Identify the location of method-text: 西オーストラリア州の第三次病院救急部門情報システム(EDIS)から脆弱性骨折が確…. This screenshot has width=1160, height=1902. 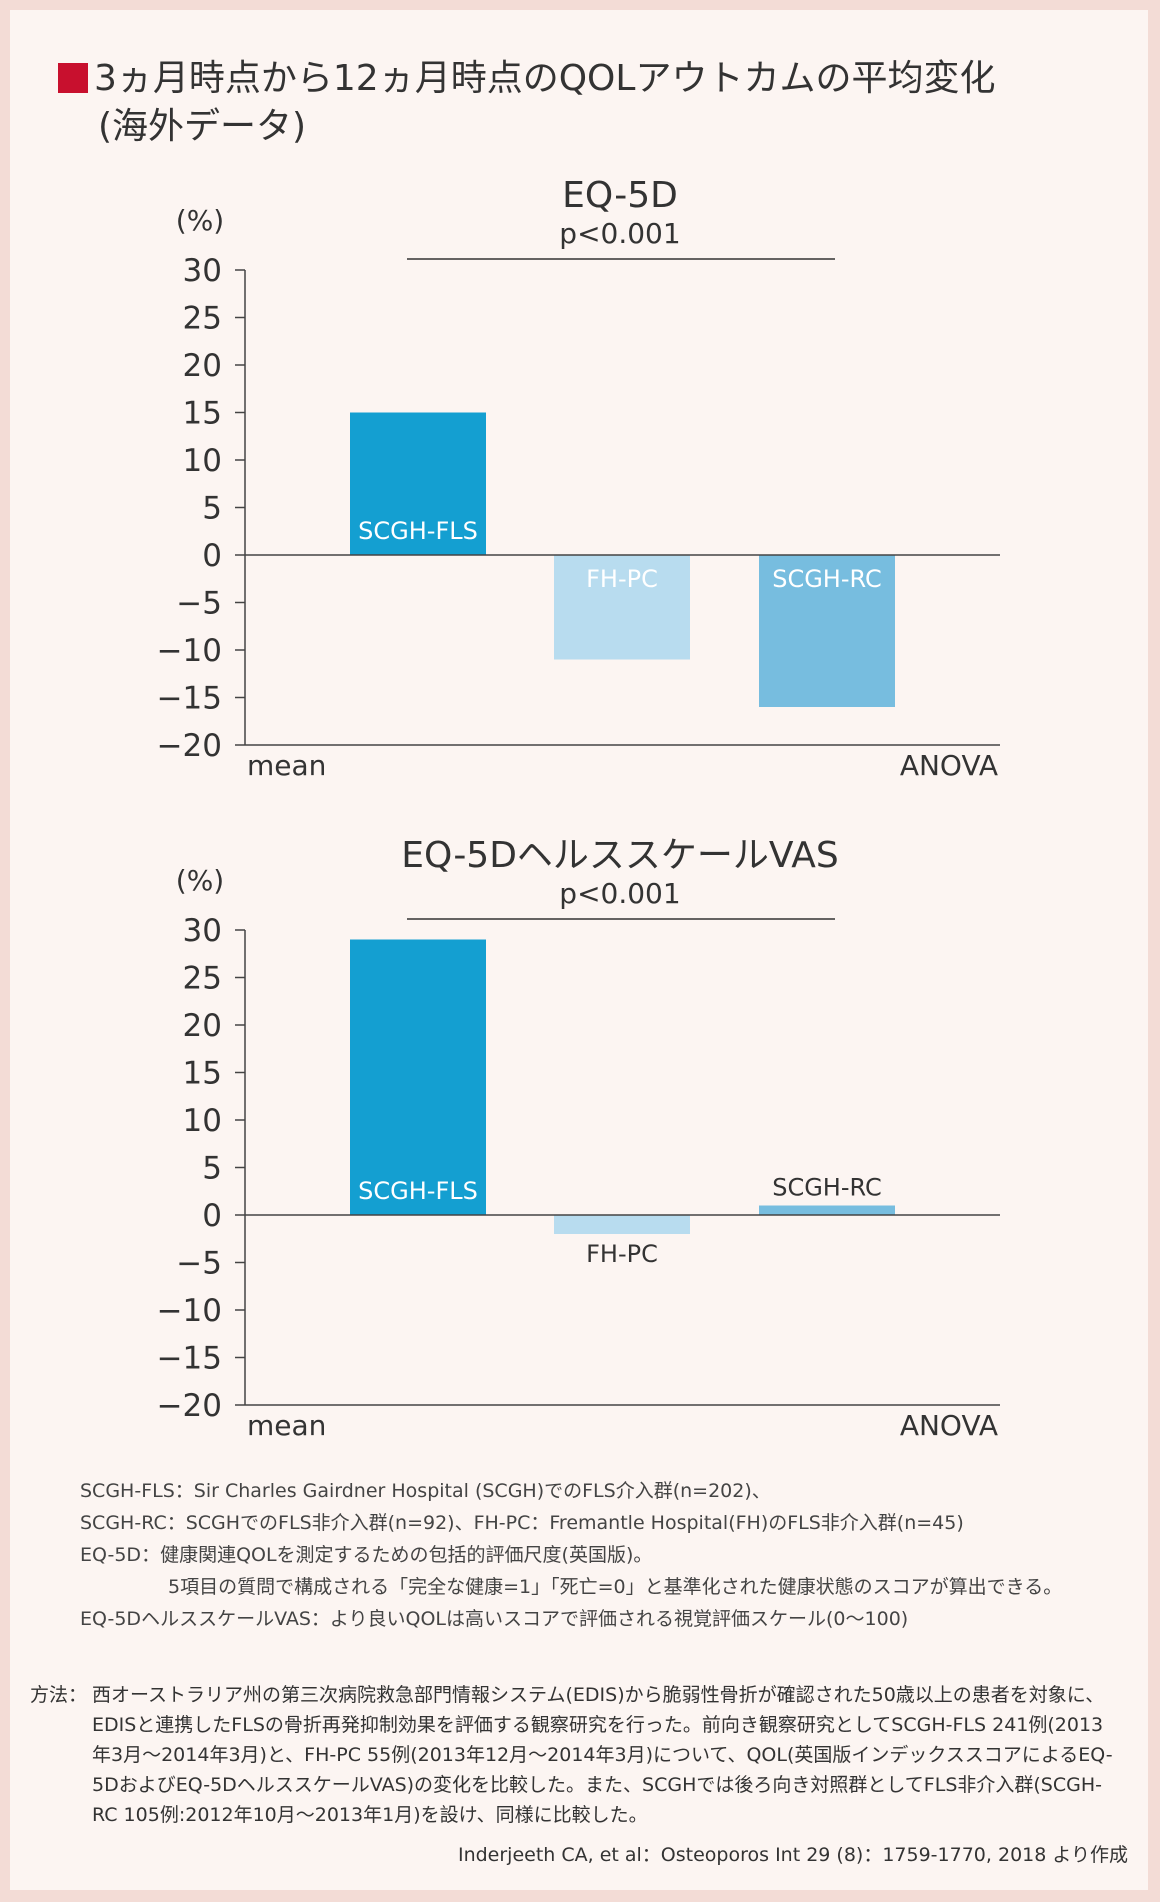
(602, 1755).